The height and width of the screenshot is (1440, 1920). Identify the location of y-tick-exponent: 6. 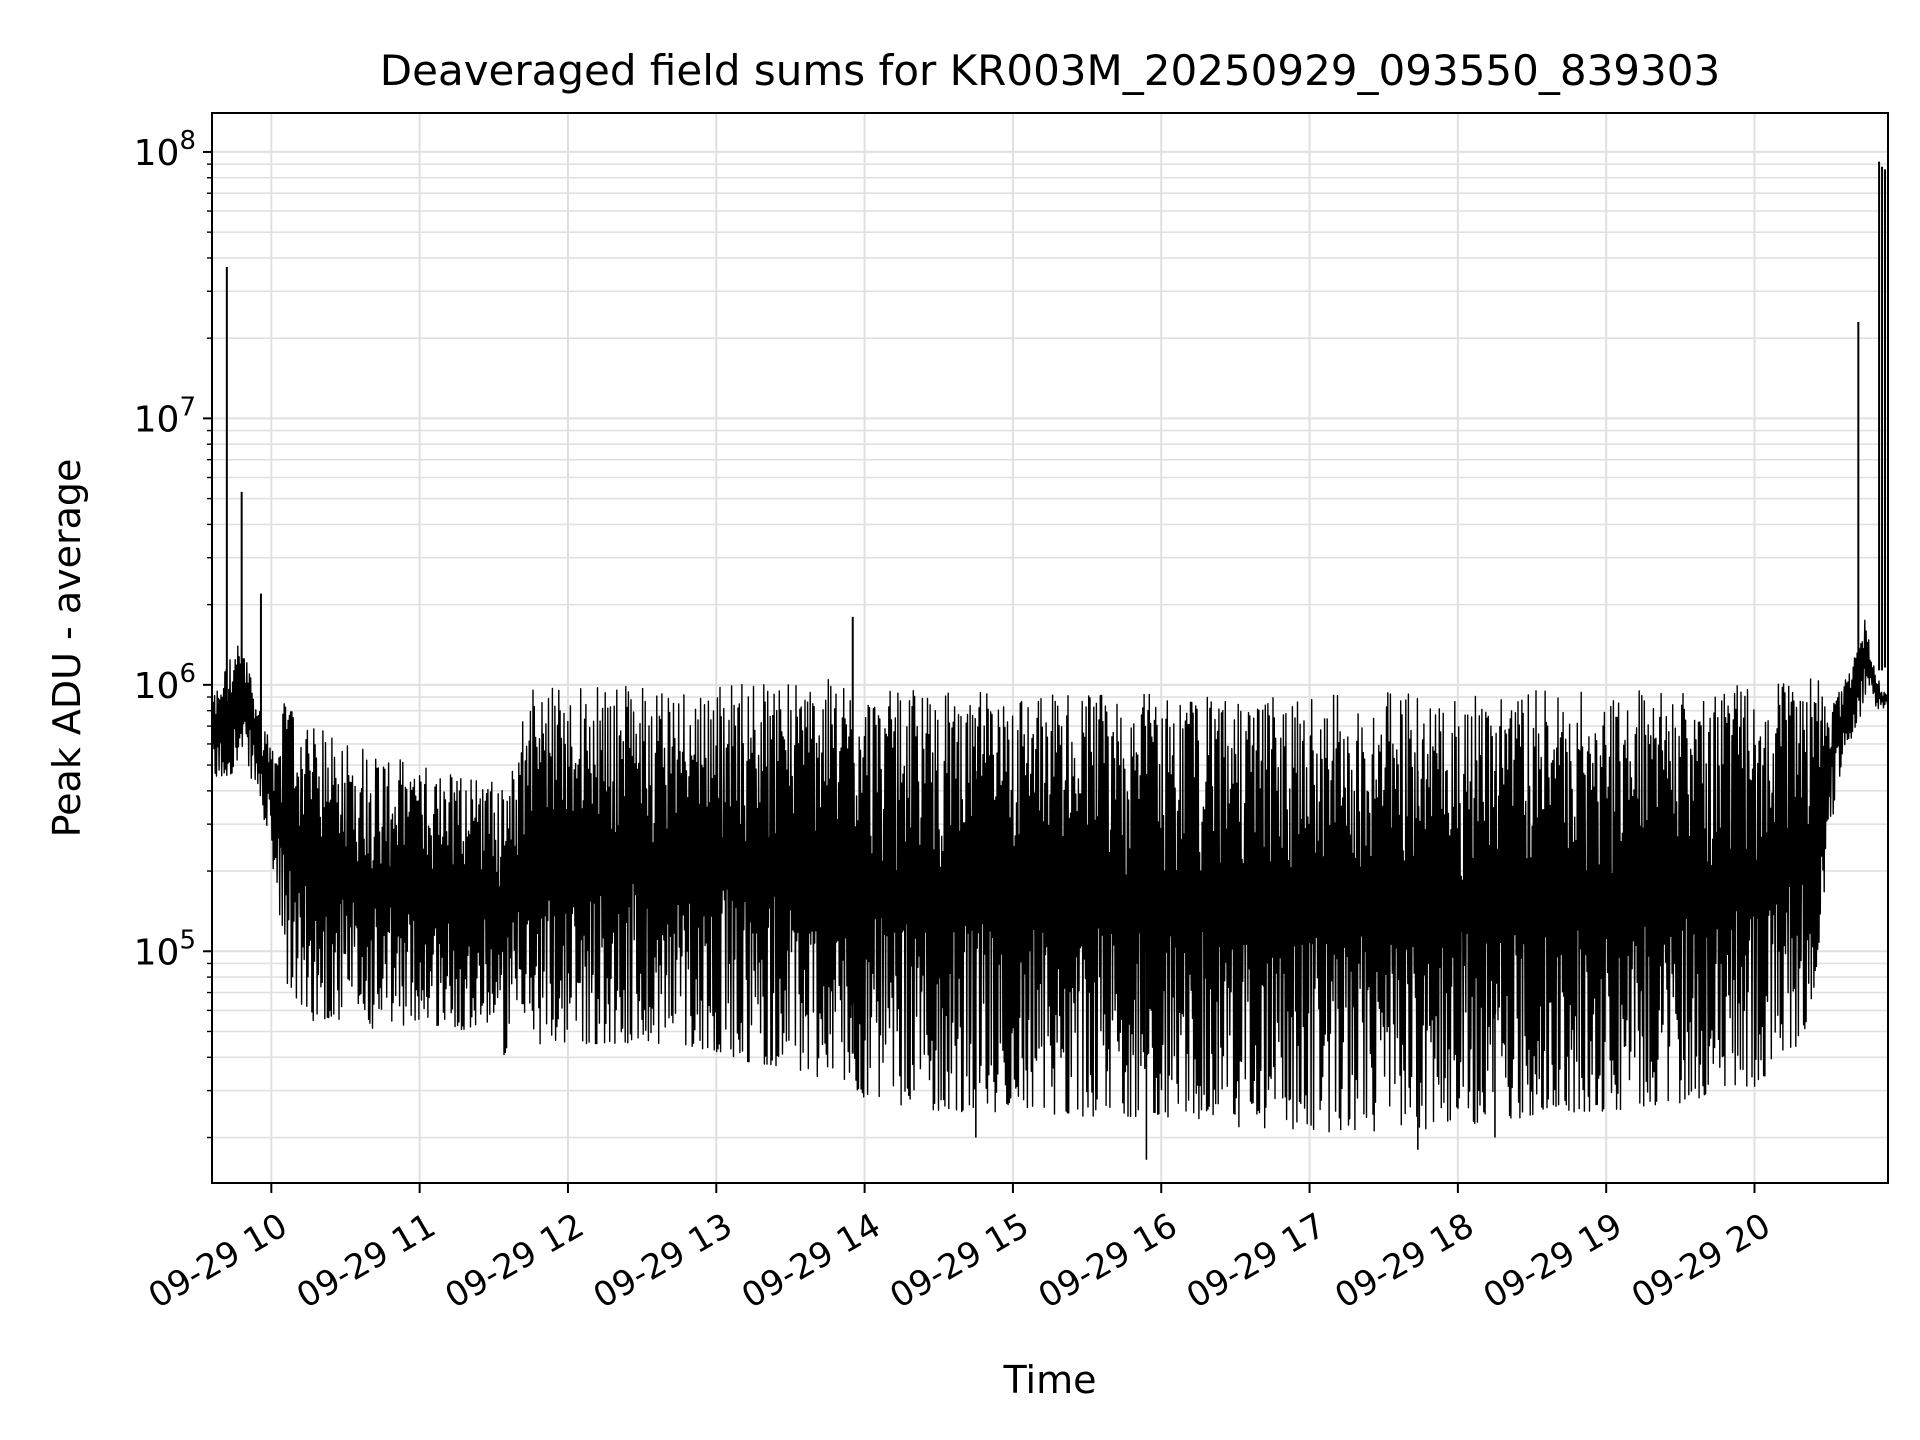
(187, 674).